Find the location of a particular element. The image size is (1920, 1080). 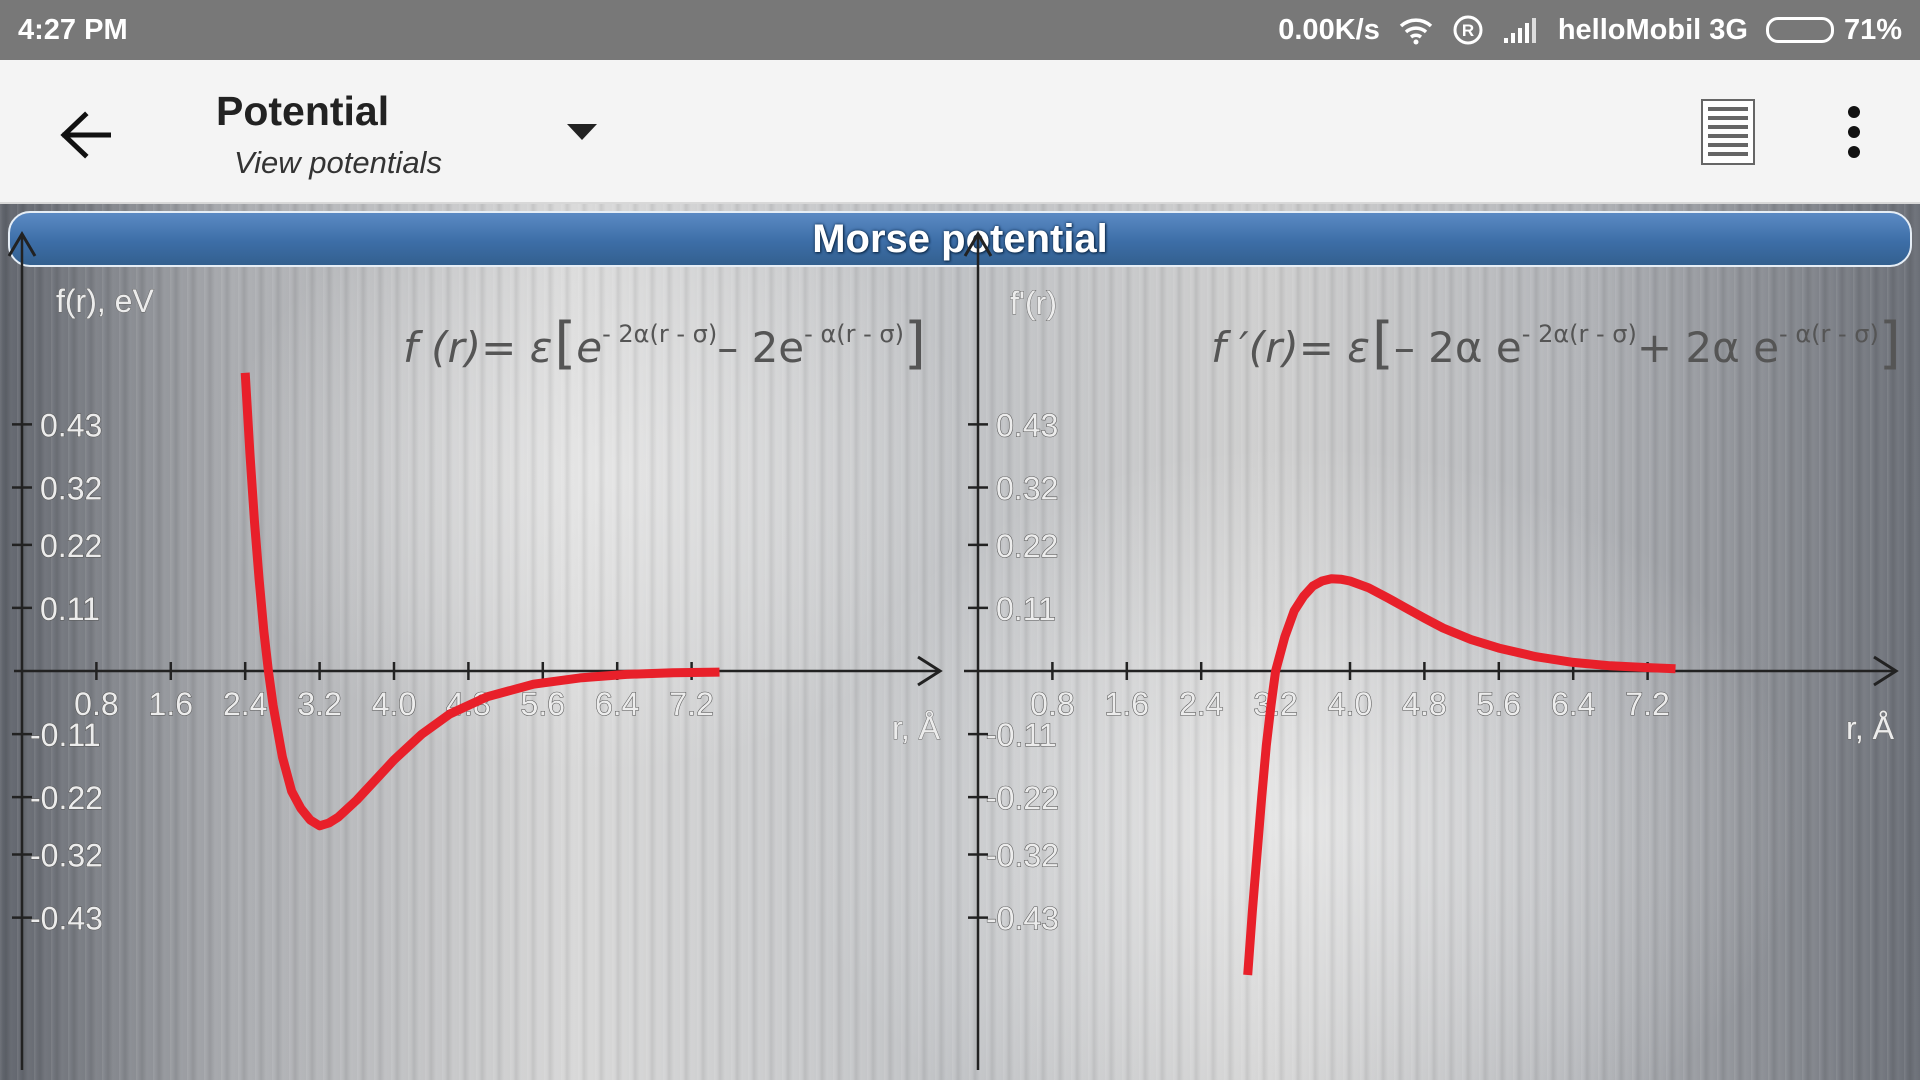

list-icon is located at coordinates (1728, 132).